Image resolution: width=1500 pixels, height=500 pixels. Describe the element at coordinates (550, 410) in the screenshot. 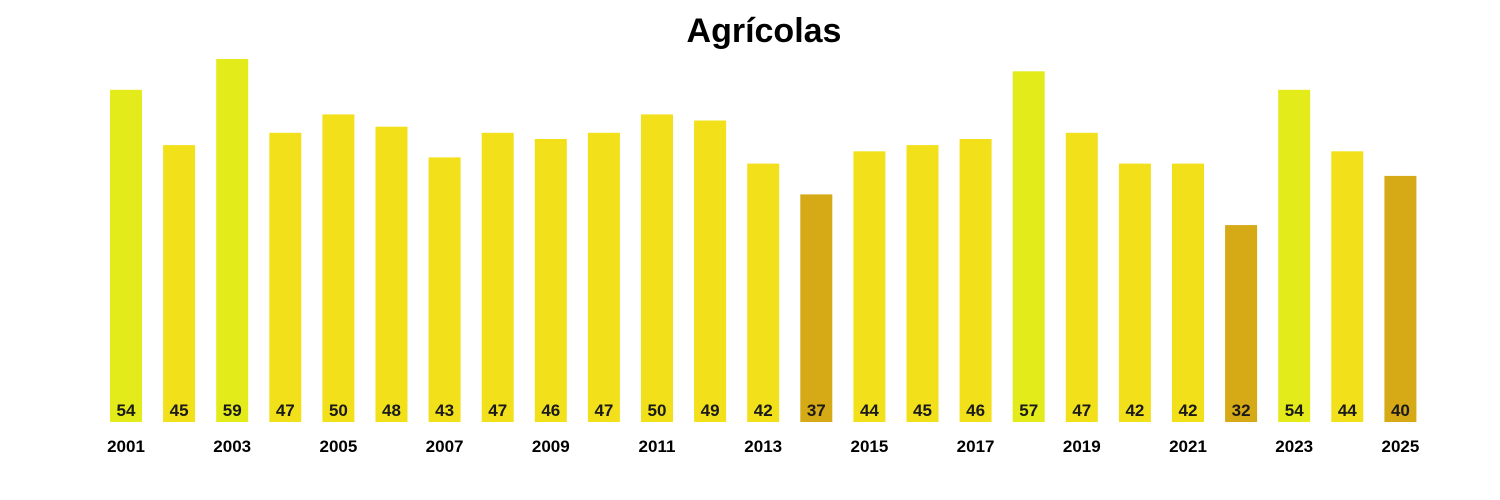

I see `value-label-2009: 46` at that location.